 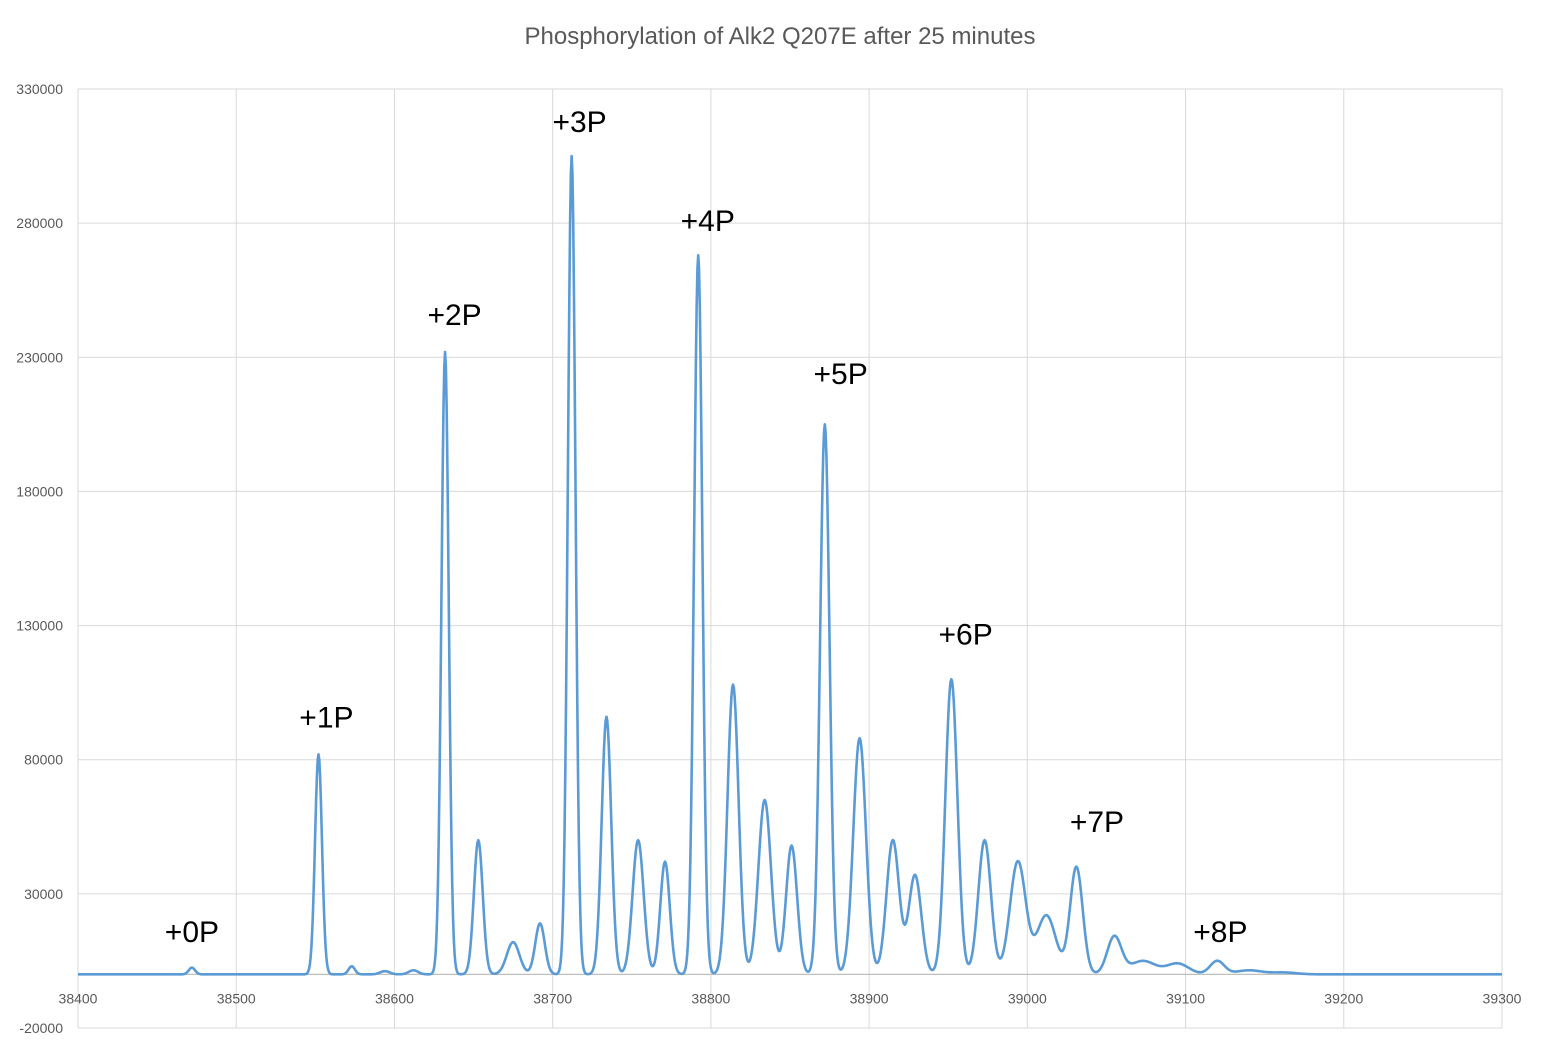 I want to click on peak-label: +1P, so click(x=326, y=718).